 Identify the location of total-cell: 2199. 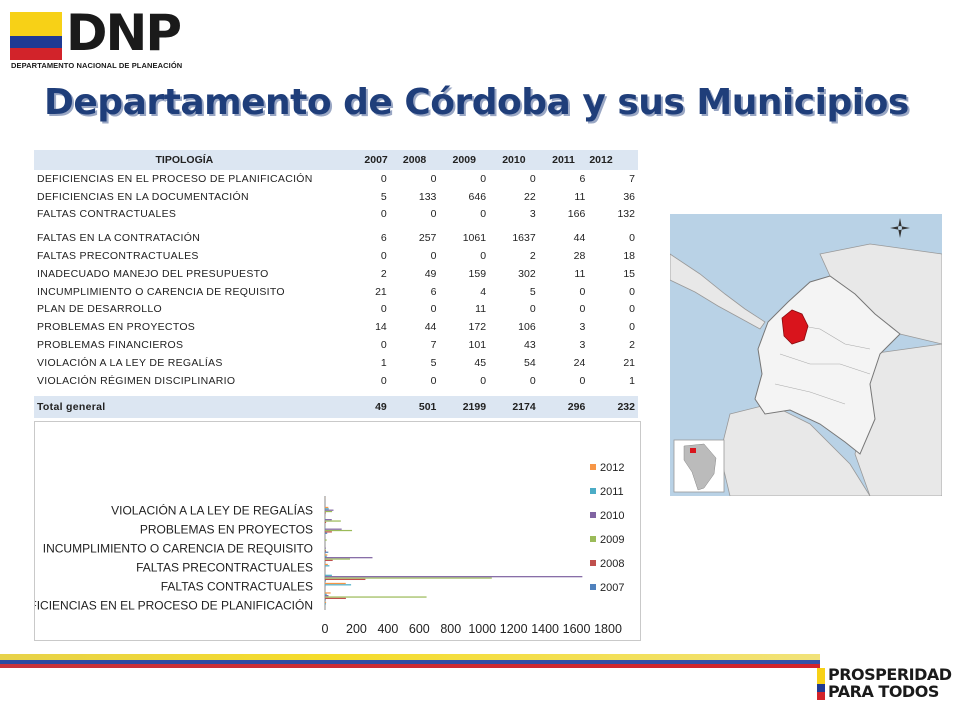
(464, 406).